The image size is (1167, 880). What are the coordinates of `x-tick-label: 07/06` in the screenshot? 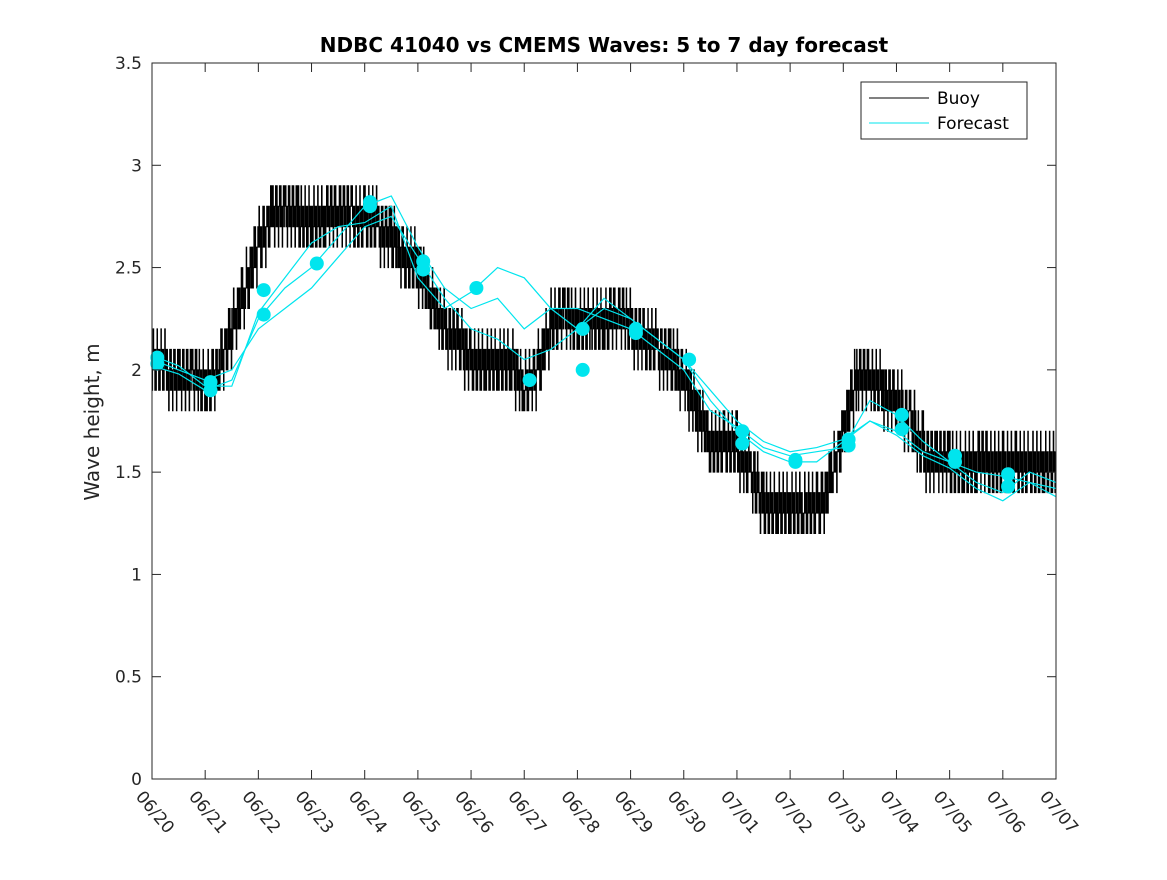 It's located at (1005, 812).